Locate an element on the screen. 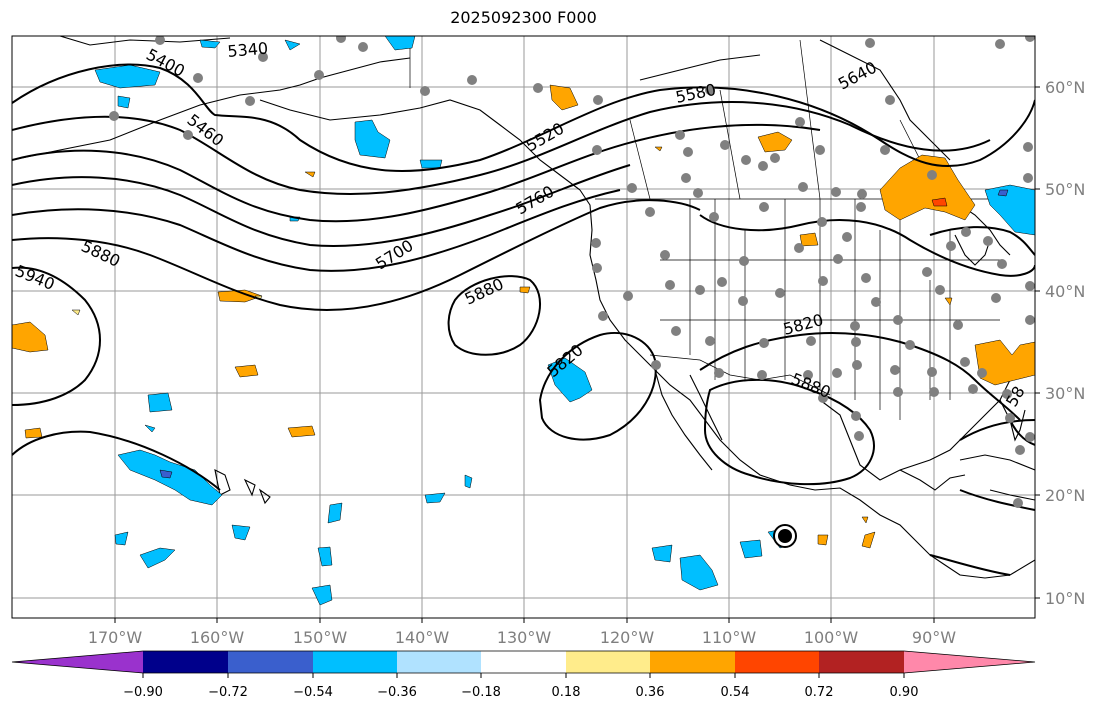 The image size is (1105, 712). lat-label-40n: 40°N is located at coordinates (1065, 291).